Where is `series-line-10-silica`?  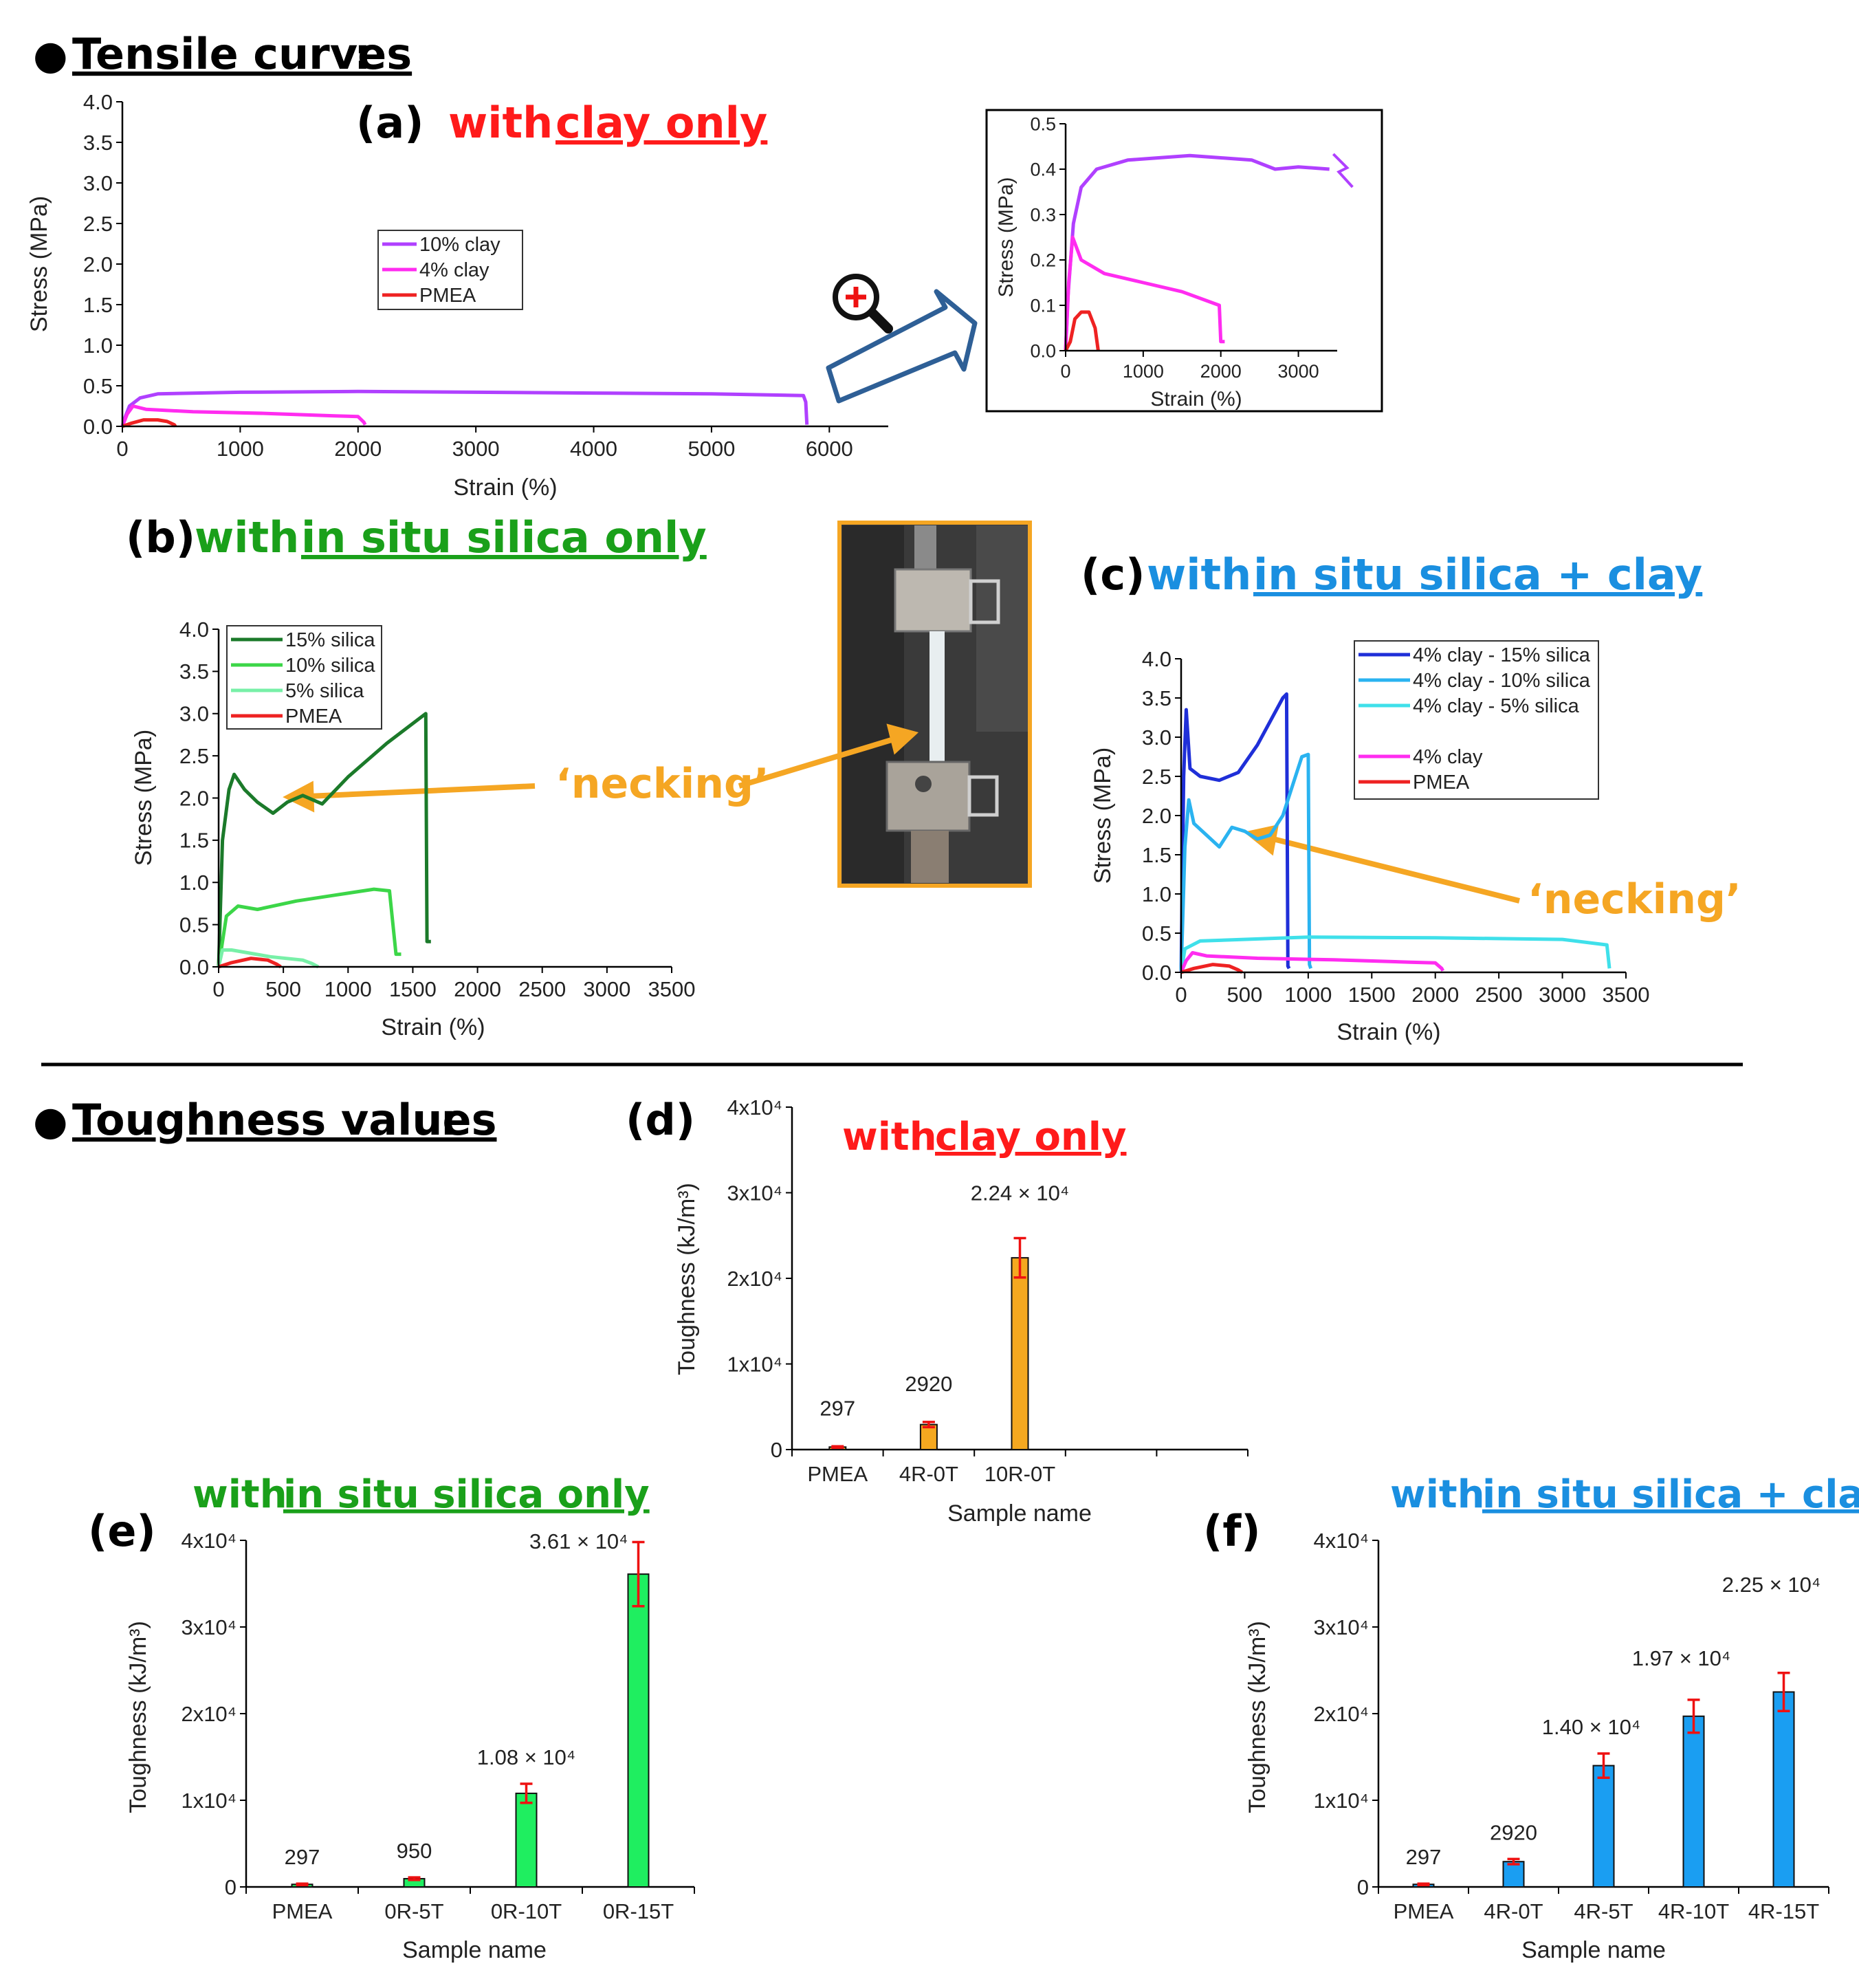 series-line-10-silica is located at coordinates (309, 927).